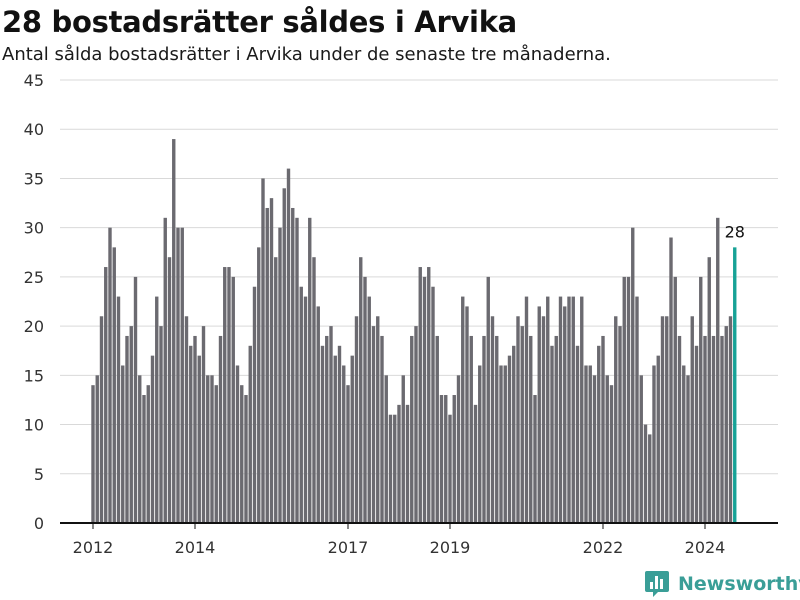  I want to click on y-tick-label: 15, so click(34, 375).